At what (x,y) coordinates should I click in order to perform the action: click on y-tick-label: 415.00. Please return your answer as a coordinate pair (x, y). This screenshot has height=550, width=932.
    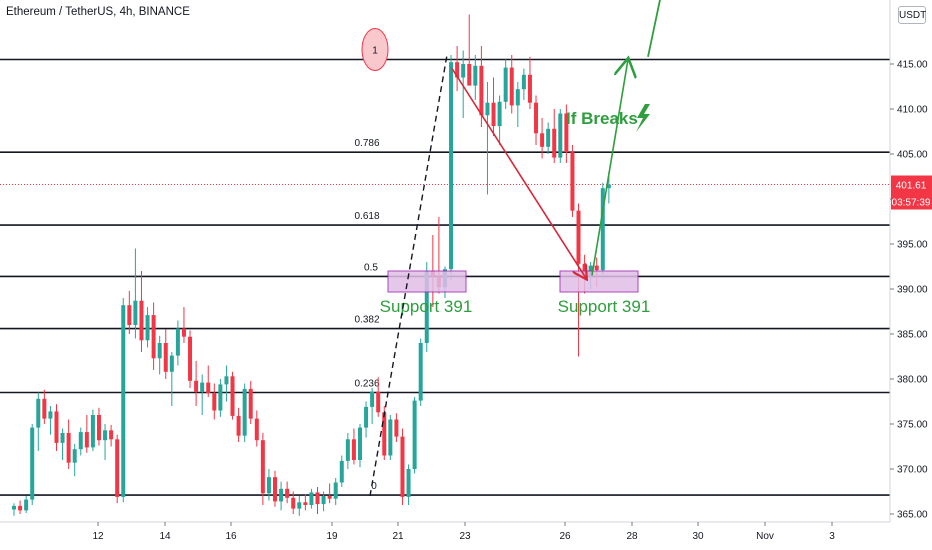
    Looking at the image, I should click on (912, 65).